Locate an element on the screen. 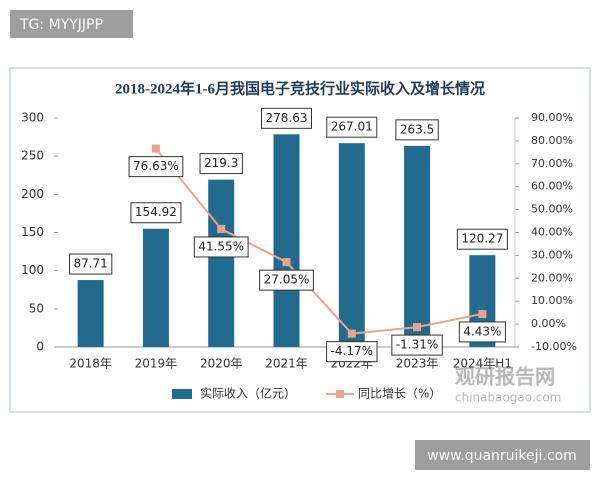 Image resolution: width=600 pixels, height=484 pixels. y-tick-label: 200 is located at coordinates (32, 194).